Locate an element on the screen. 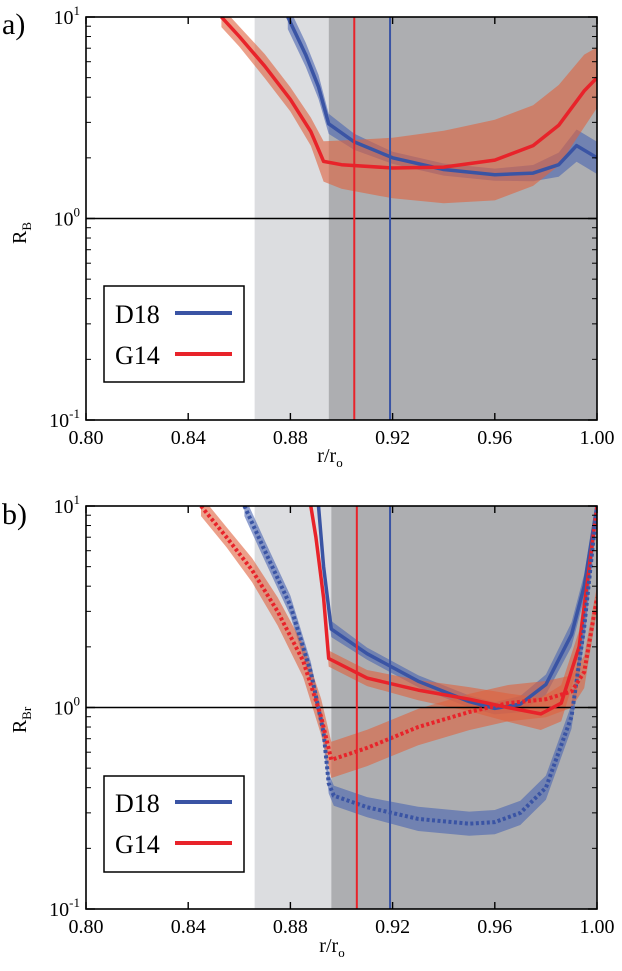 Image resolution: width=622 pixels, height=971 pixels. y-axis-label: RB is located at coordinates (21, 233).